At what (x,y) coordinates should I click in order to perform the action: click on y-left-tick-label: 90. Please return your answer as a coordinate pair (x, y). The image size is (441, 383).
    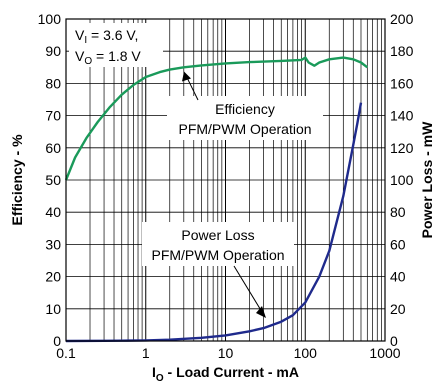
    Looking at the image, I should click on (53, 51).